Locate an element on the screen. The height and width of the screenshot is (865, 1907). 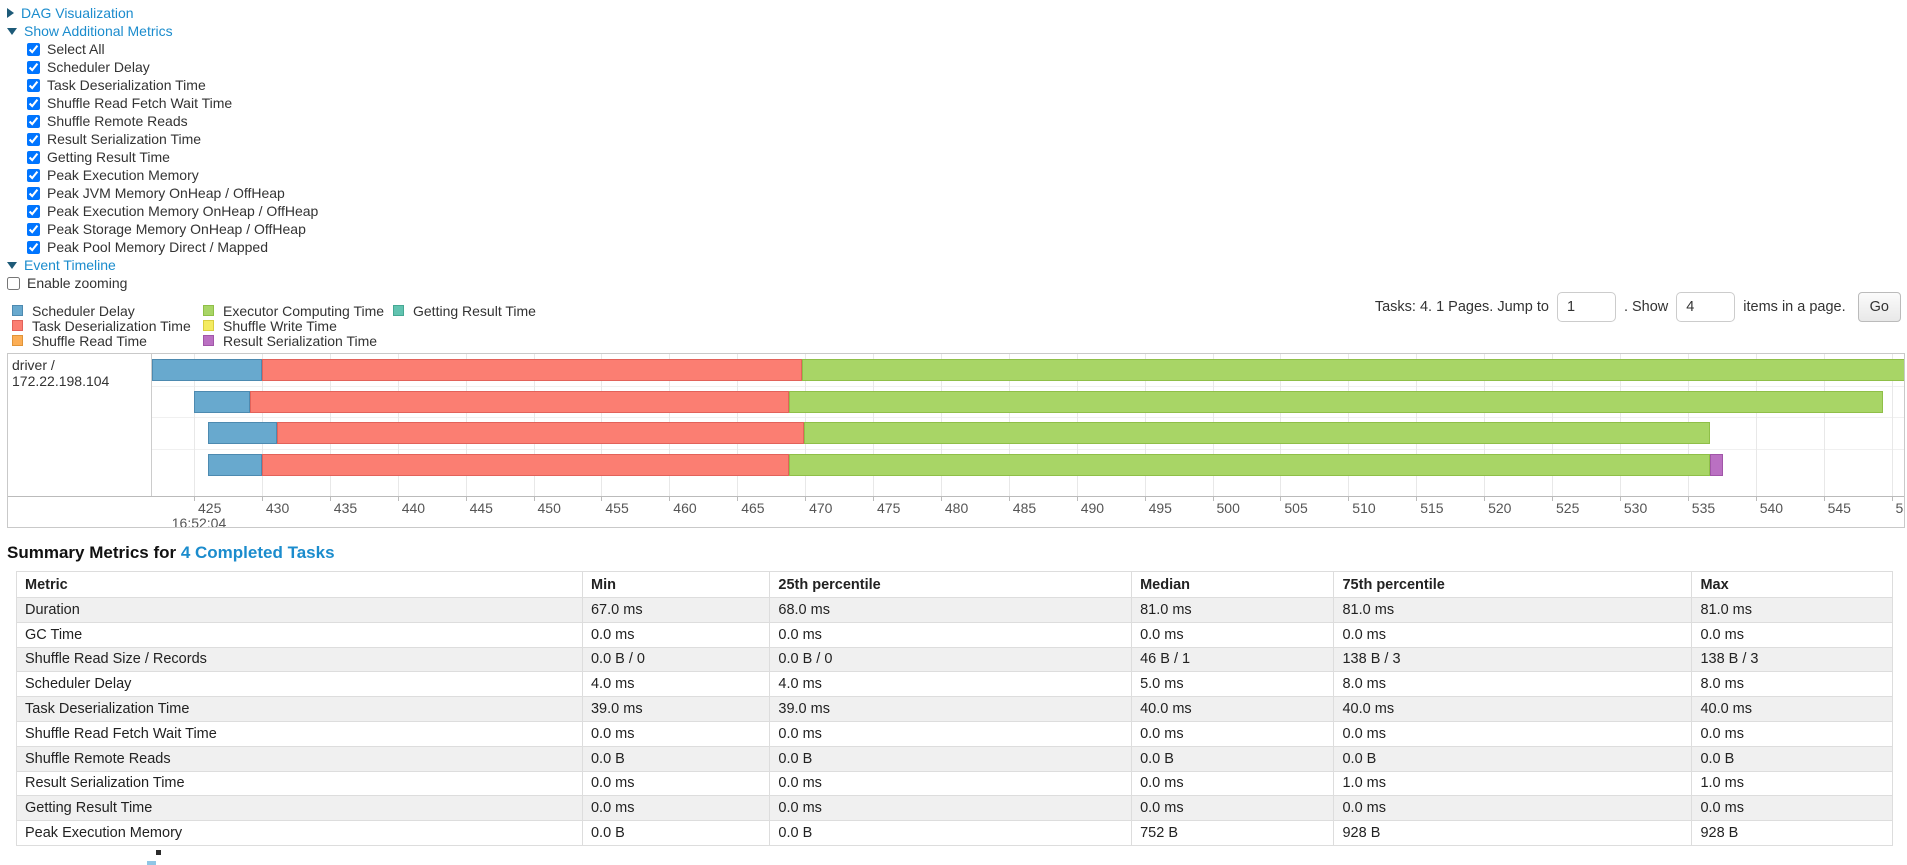
metric-checkbox-row: Getting Result Time is located at coordinates (172, 157).